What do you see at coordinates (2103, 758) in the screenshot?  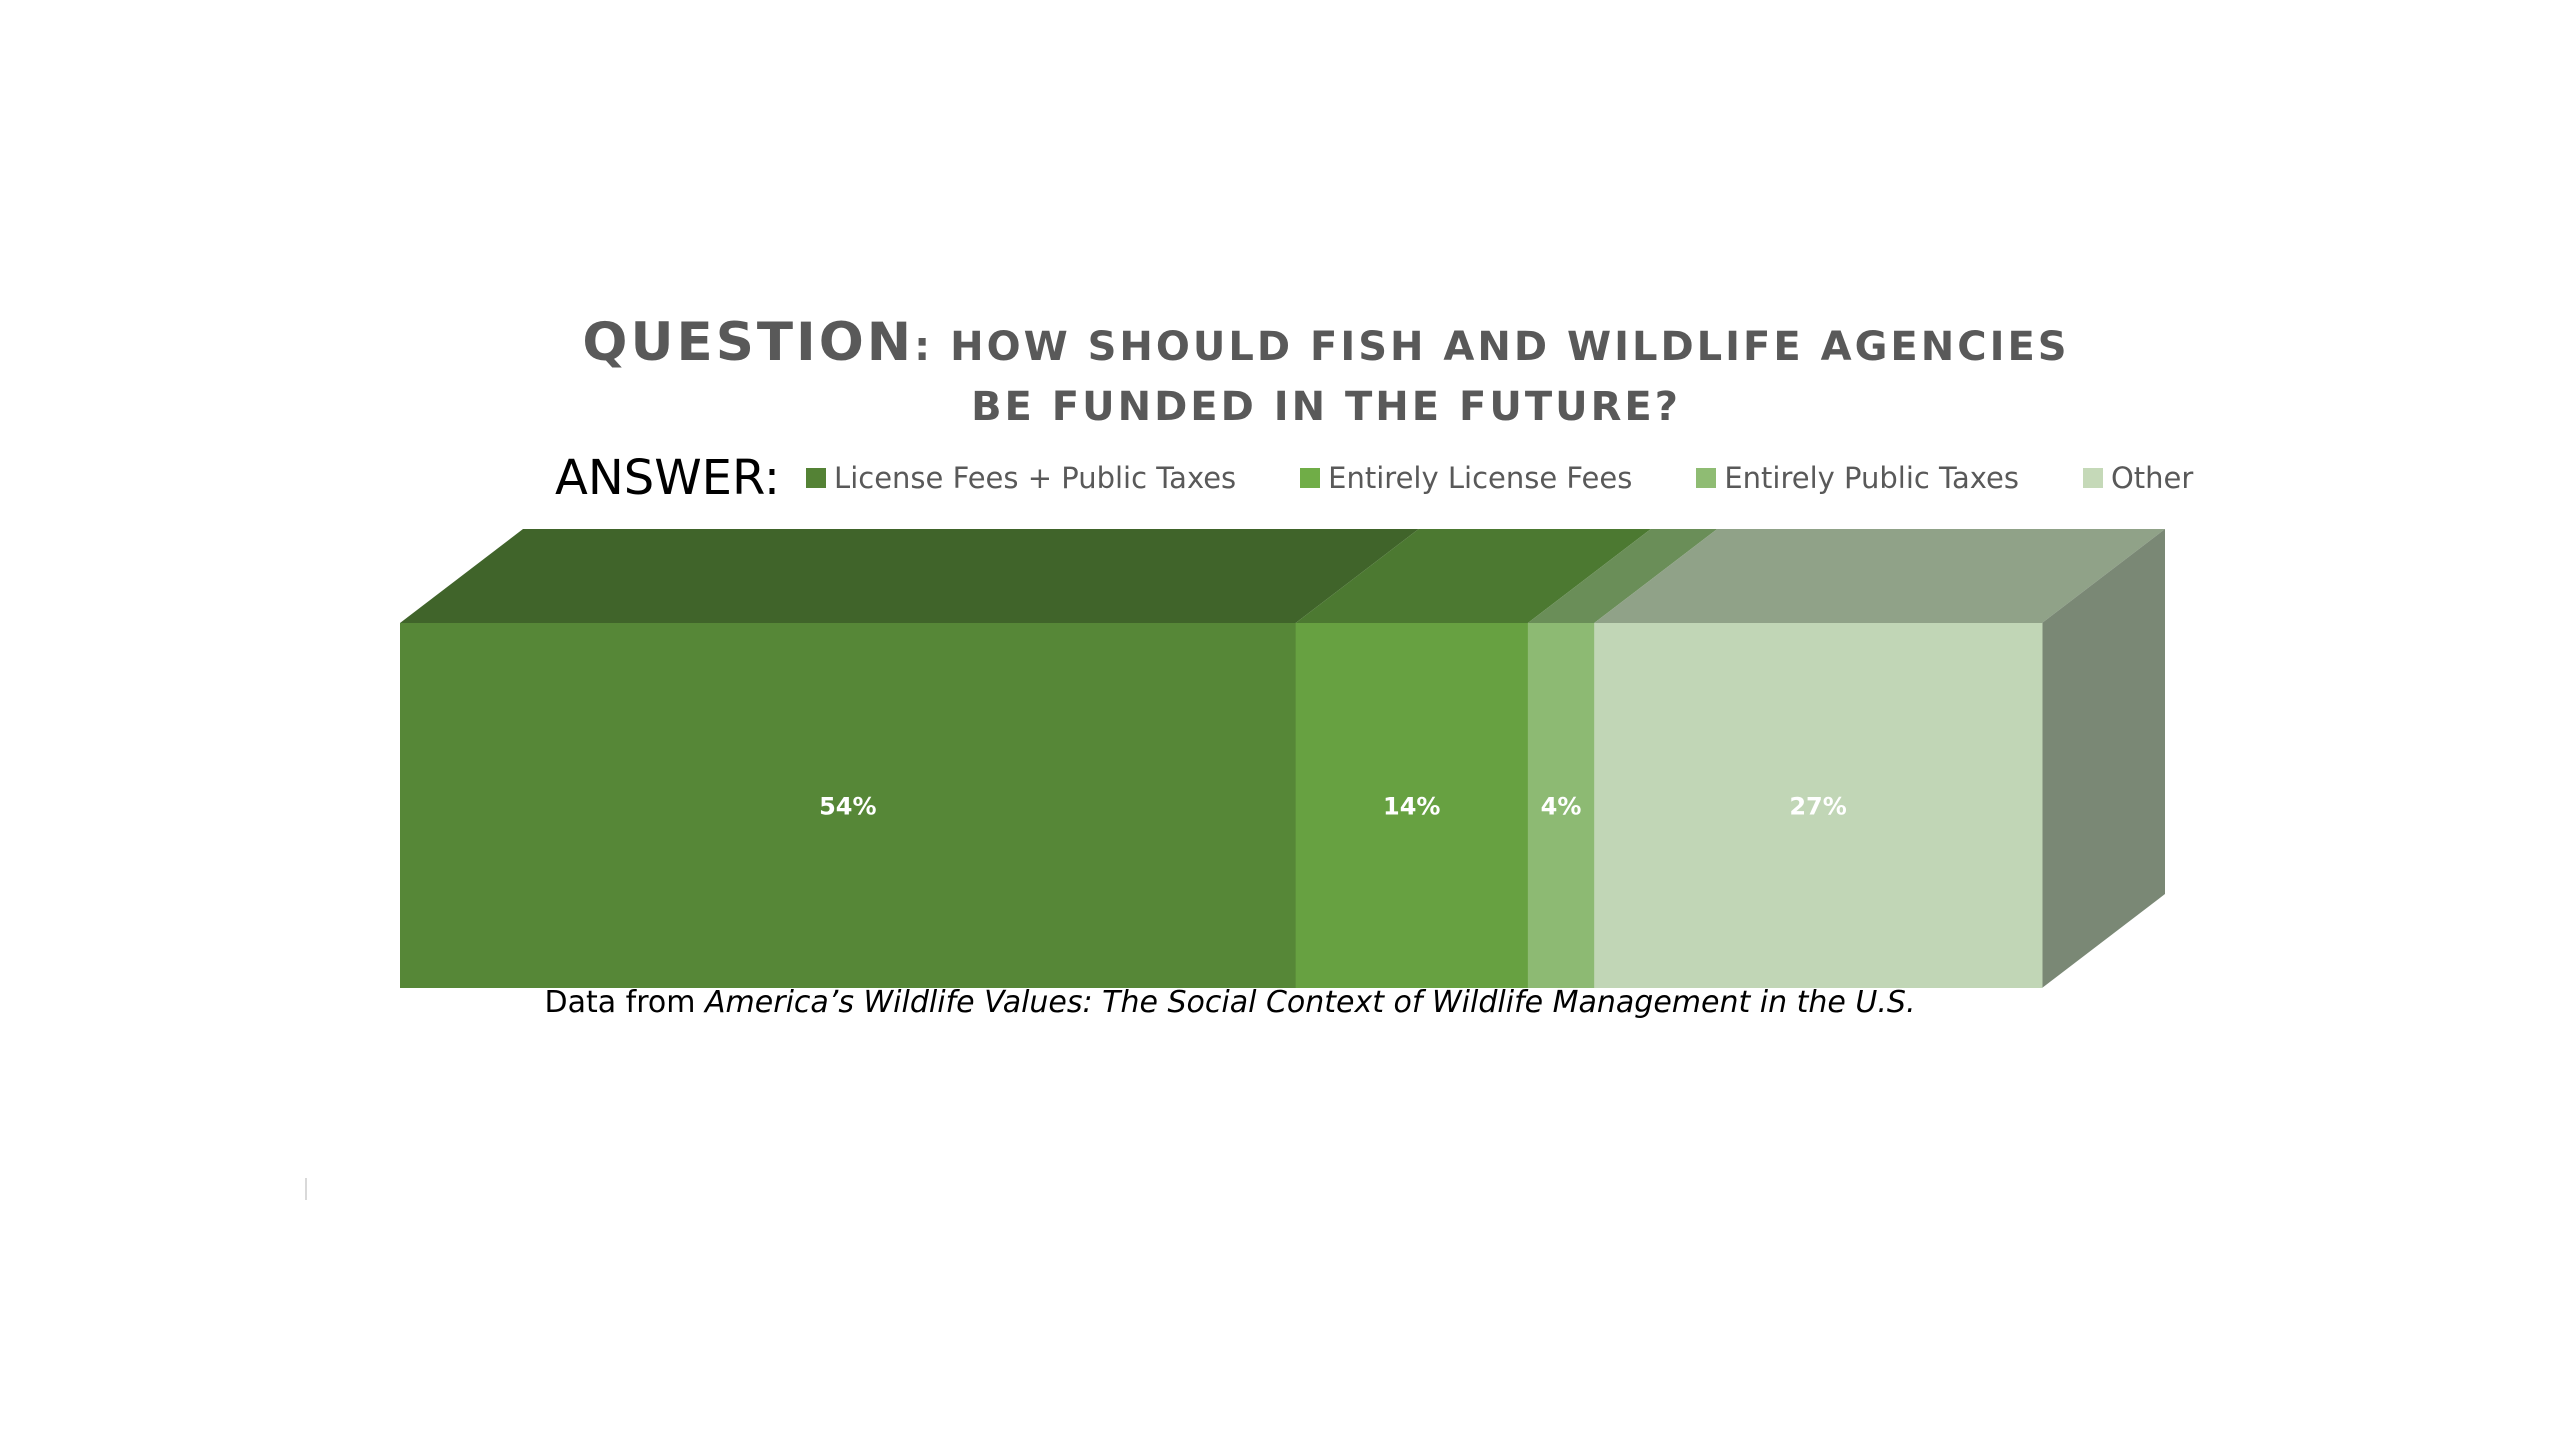 I see `bar-side-face` at bounding box center [2103, 758].